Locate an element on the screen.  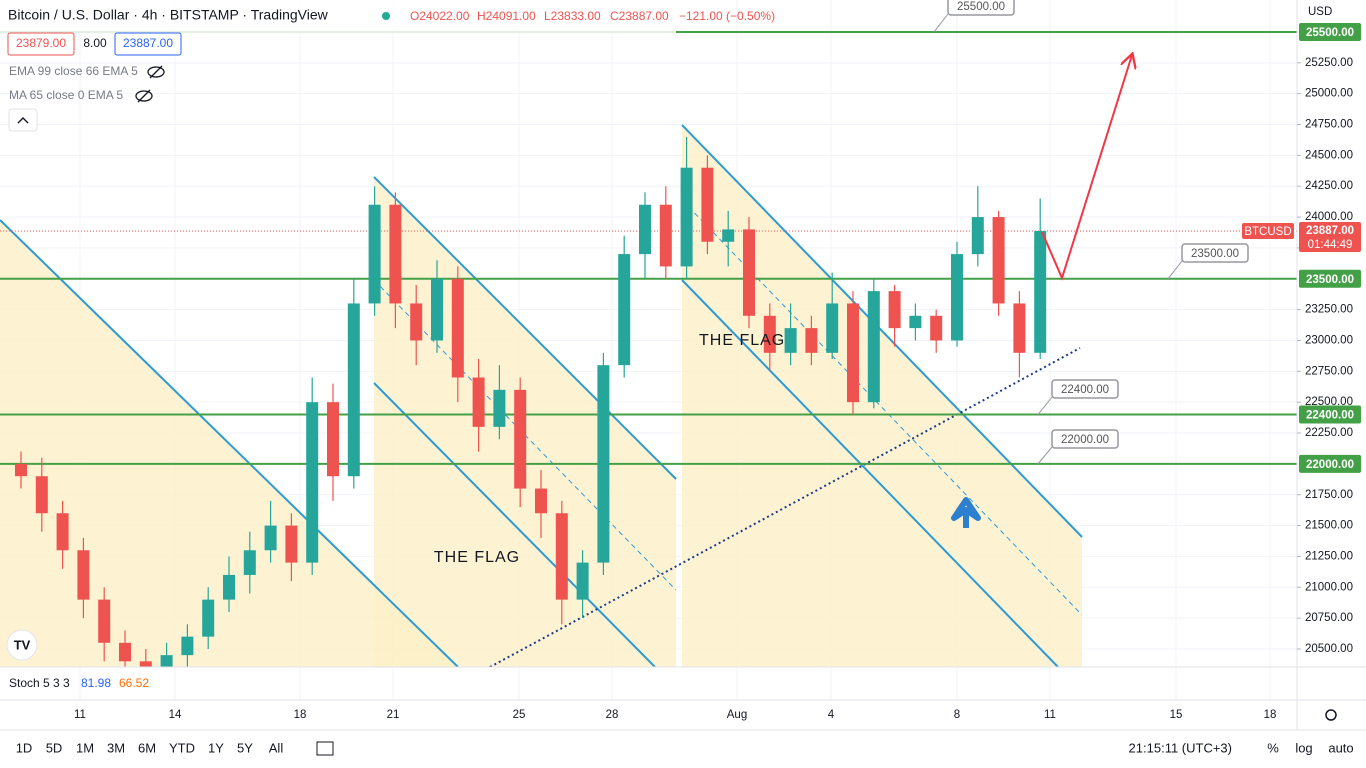
bid: 23879.00 is located at coordinates (41, 43).